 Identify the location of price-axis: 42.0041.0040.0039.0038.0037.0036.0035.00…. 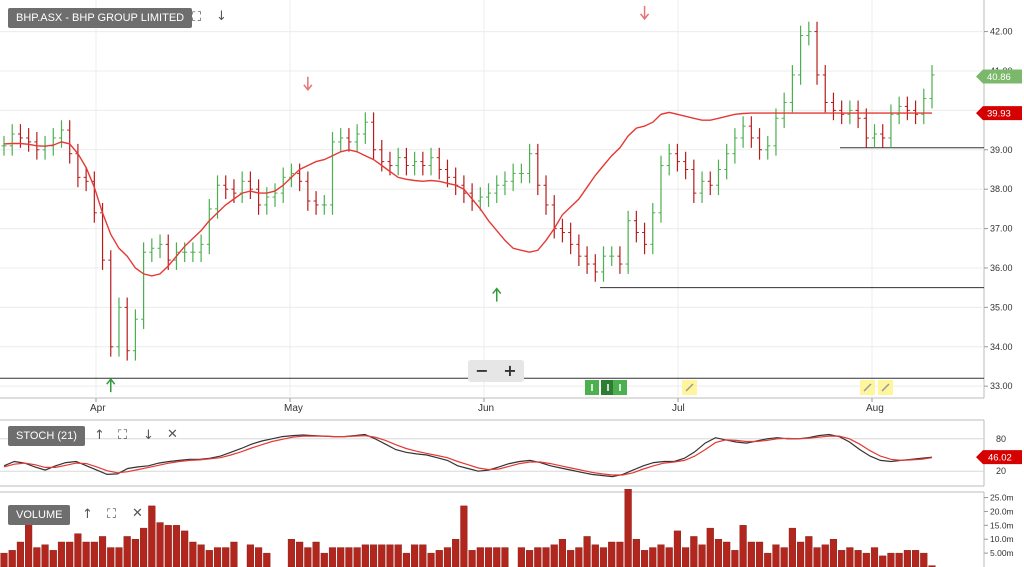
(999, 209).